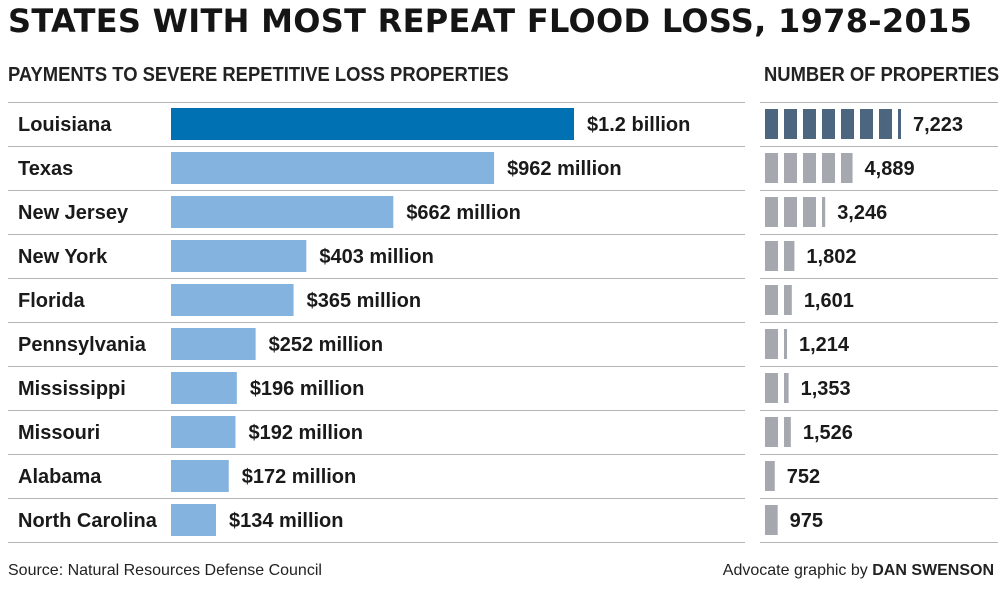 The image size is (1000, 590). Describe the element at coordinates (463, 213) in the screenshot. I see `payment-value-label: $662 million` at that location.